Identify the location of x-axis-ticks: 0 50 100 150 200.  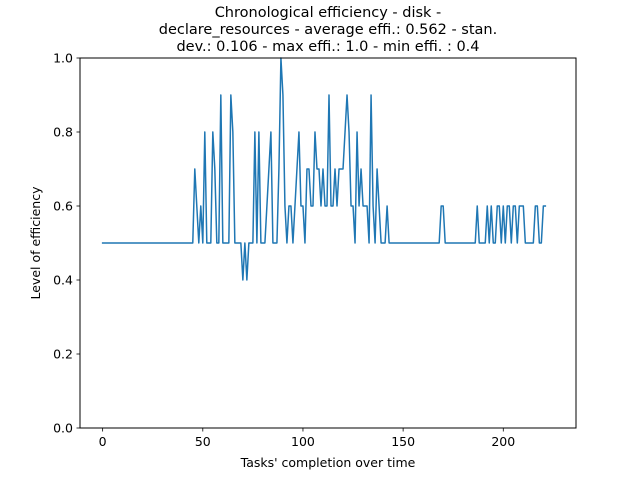
(307, 438).